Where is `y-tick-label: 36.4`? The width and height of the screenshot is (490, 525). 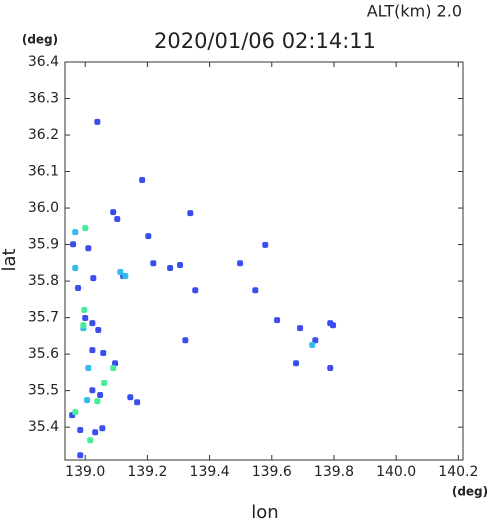 y-tick-label: 36.4 is located at coordinates (43, 62).